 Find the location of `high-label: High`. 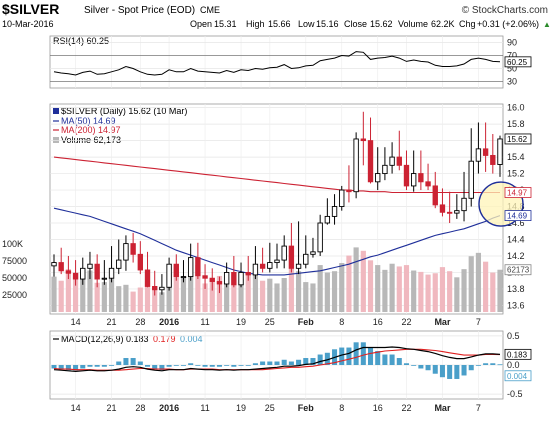

high-label: High is located at coordinates (255, 24).